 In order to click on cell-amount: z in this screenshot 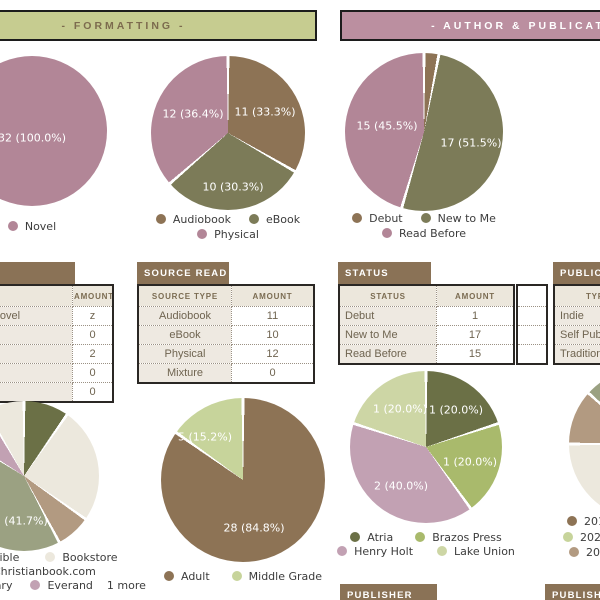, I will do `click(93, 316)`.